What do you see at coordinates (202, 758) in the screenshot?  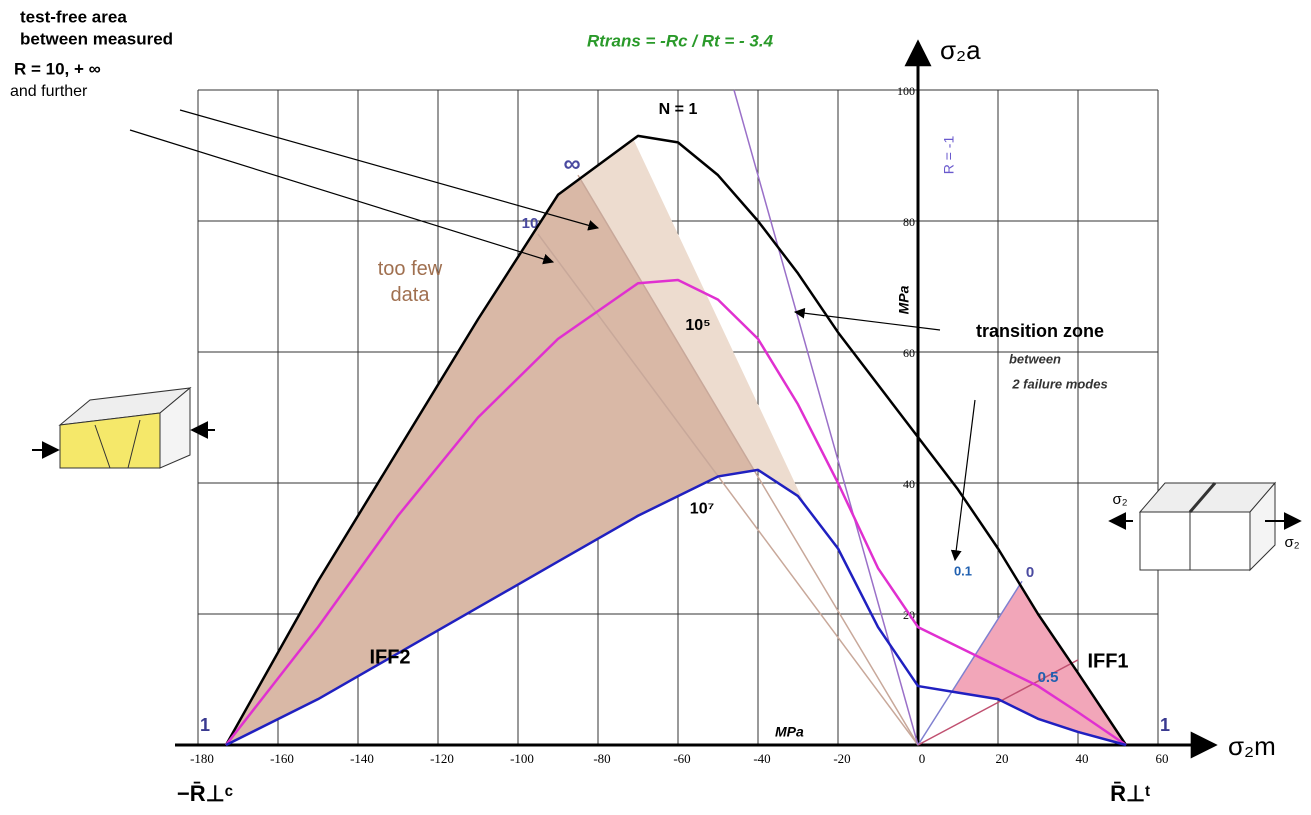 I see `x-tick-label: -180` at bounding box center [202, 758].